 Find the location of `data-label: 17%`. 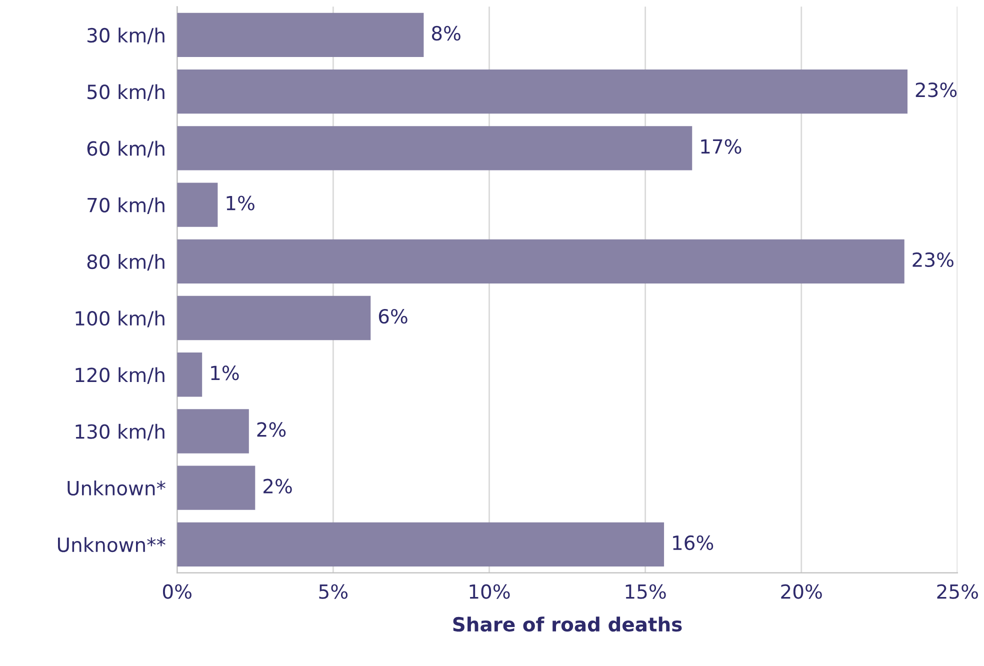

data-label: 17% is located at coordinates (721, 146).